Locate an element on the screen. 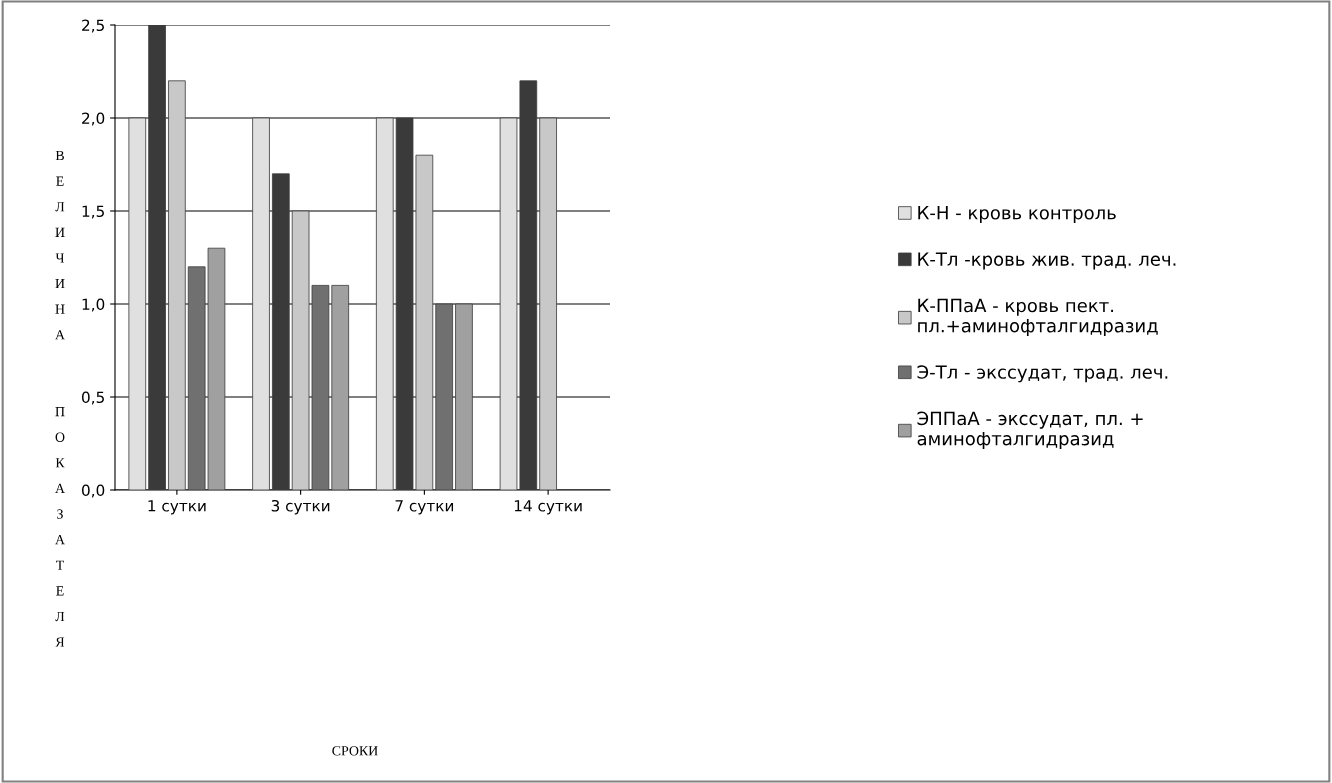 Image resolution: width=1332 pixels, height=783 pixels. legend-label: К-ППаА - кровь пект. пл.+аминофталгидразид is located at coordinates (1038, 317).